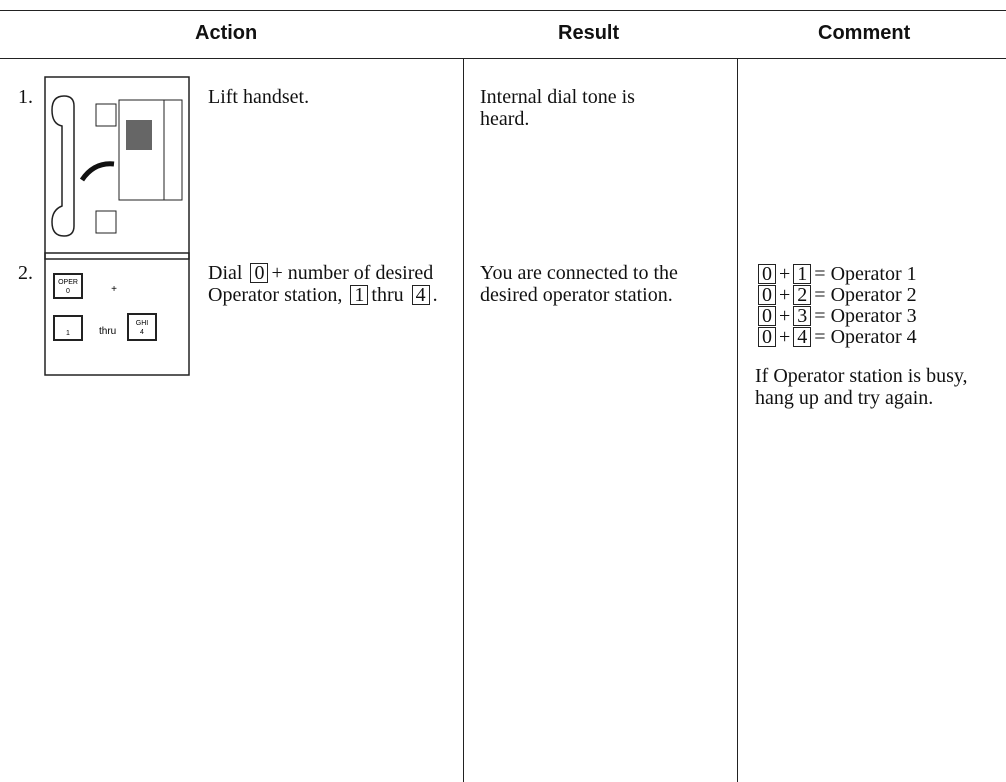 The width and height of the screenshot is (1006, 782). I want to click on comment-line: 0 +3 = Operator 3, so click(836, 316).